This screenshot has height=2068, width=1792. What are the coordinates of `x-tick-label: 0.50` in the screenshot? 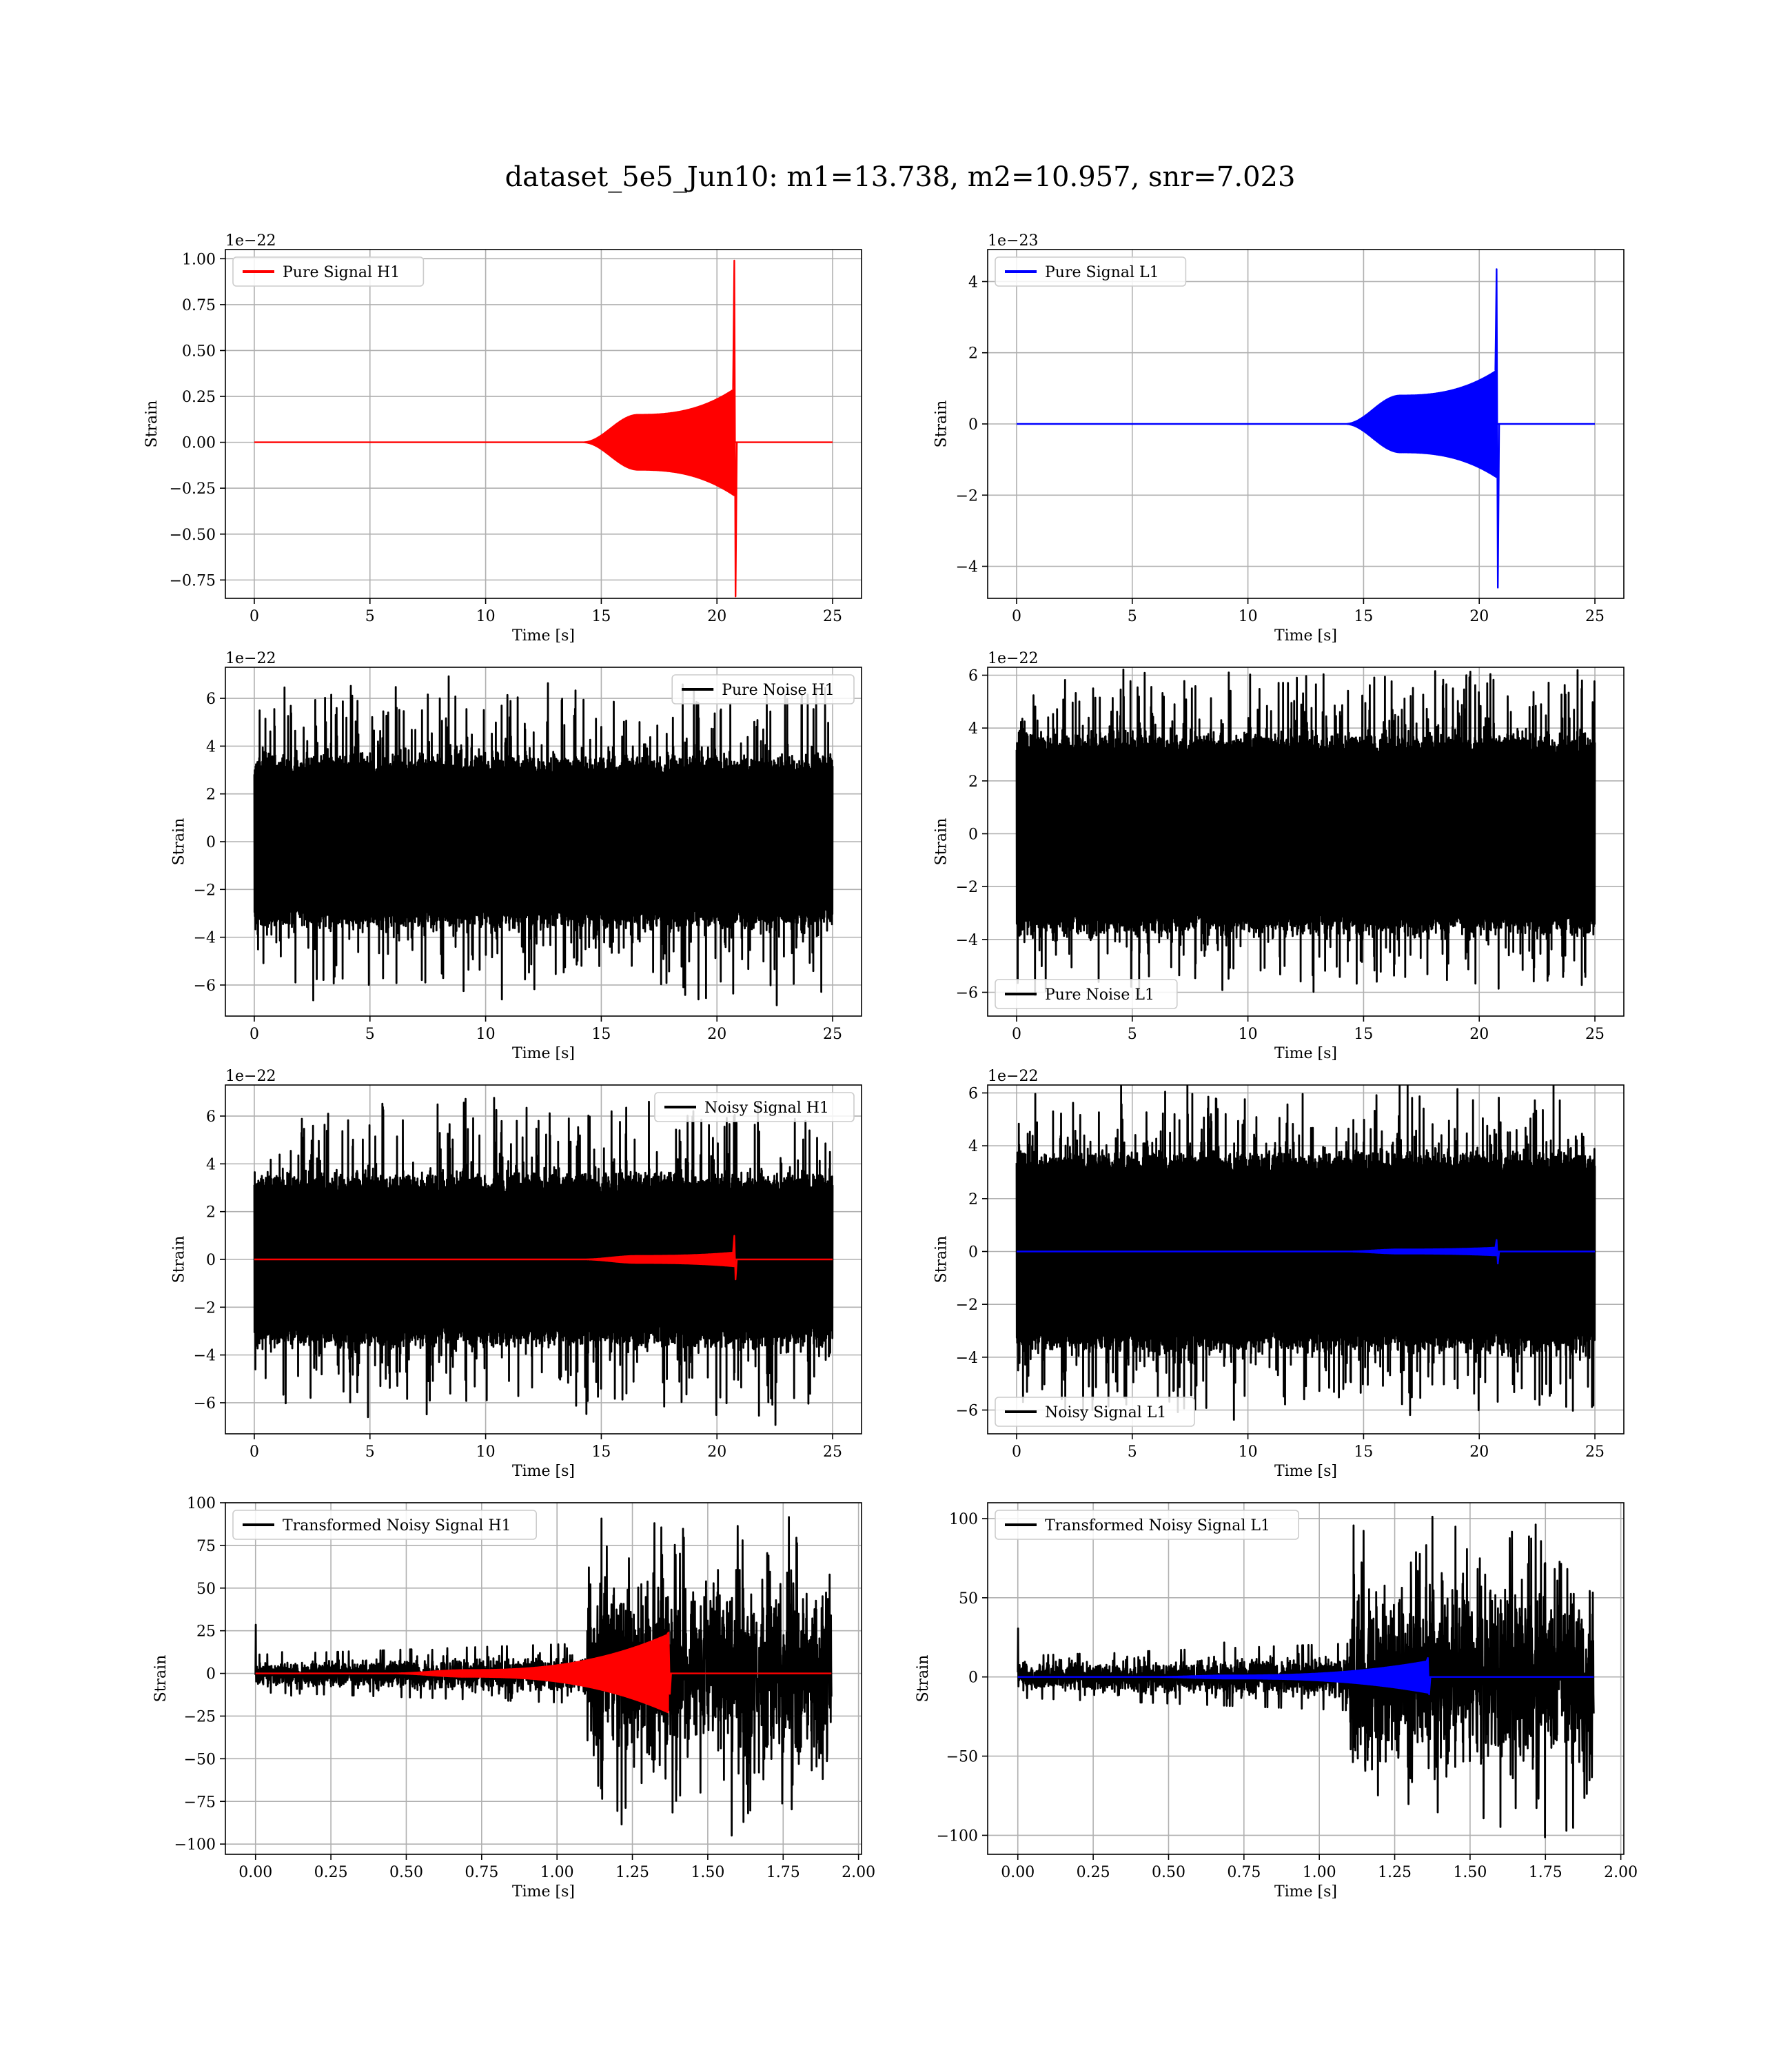 It's located at (1168, 1872).